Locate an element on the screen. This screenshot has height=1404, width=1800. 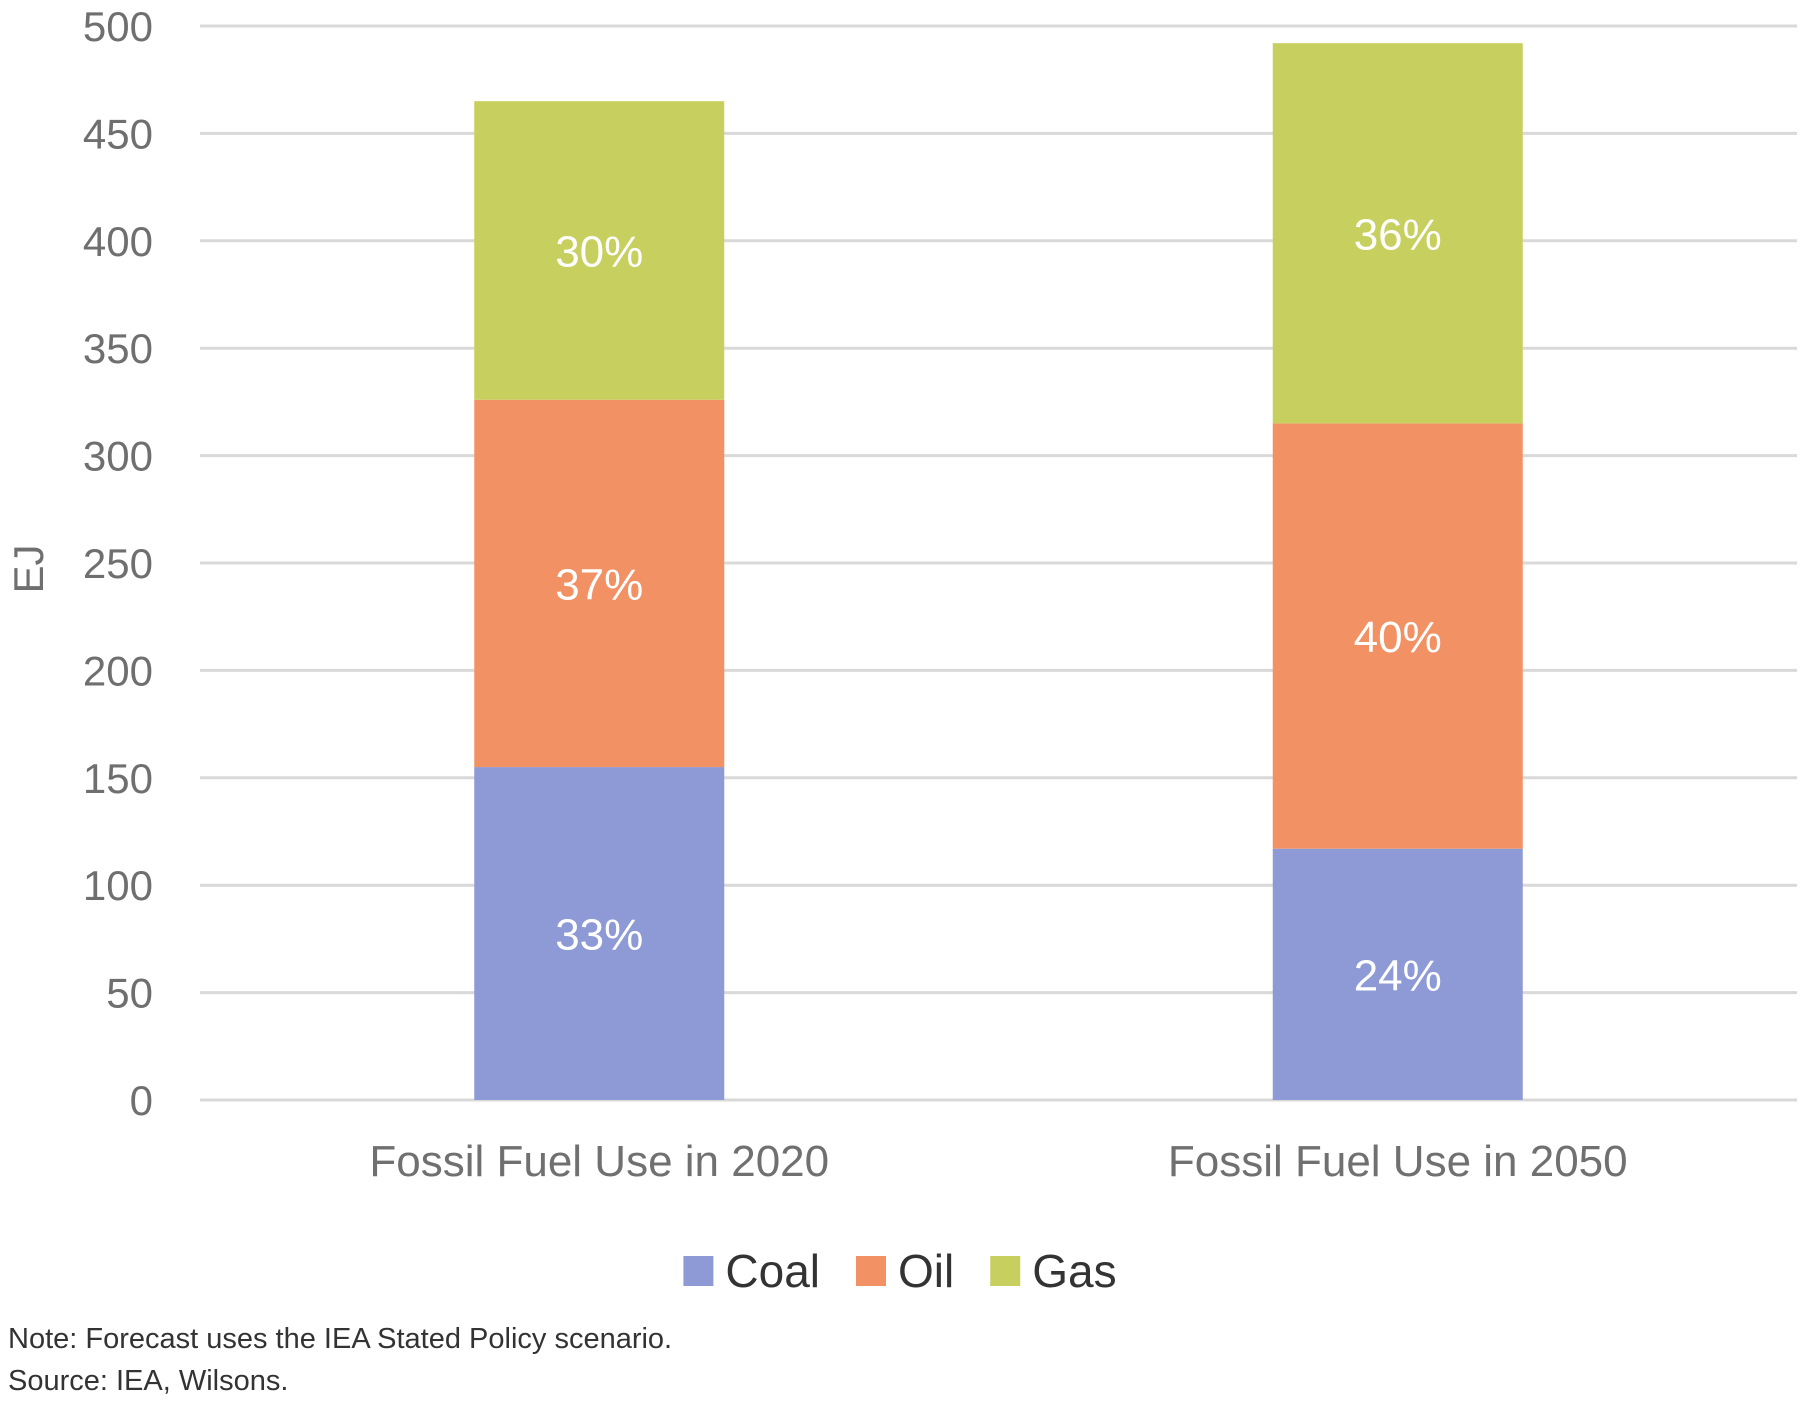
y-tick-label: 200 is located at coordinates (118, 670).